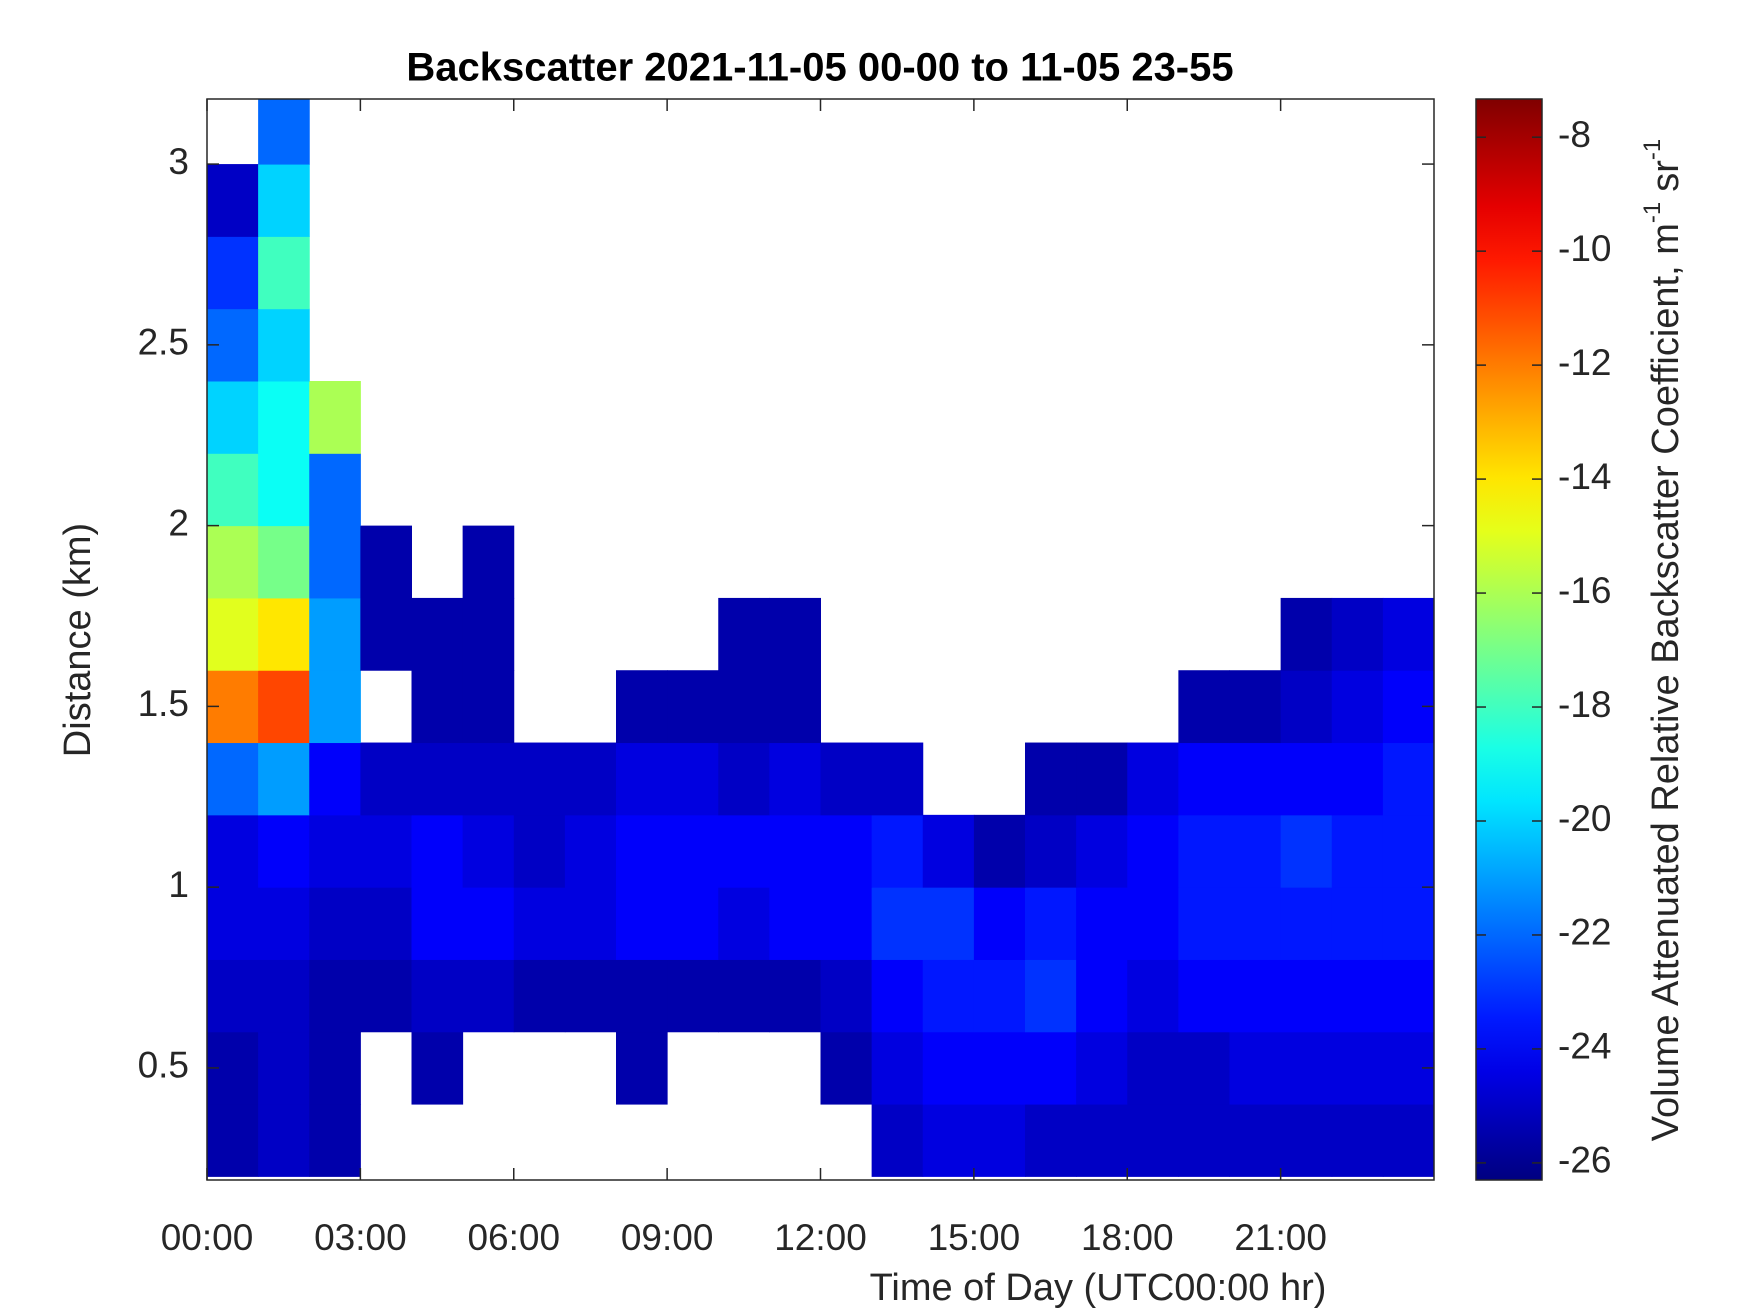 The width and height of the screenshot is (1750, 1313). I want to click on x-tick-label: 06:00, so click(513, 1237).